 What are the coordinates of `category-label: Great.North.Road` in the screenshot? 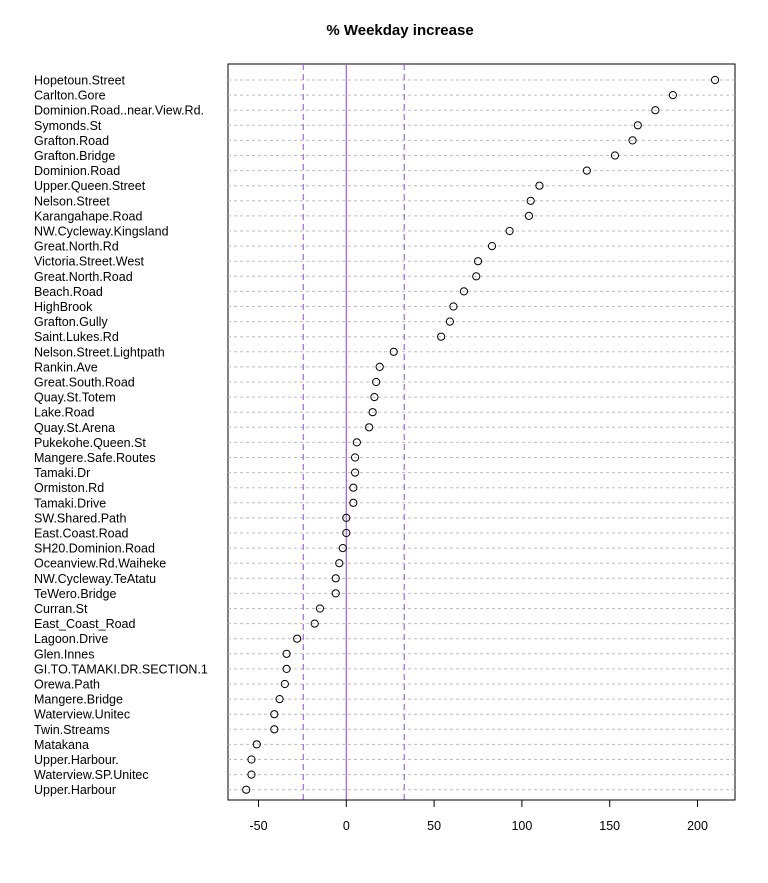 It's located at (83, 277).